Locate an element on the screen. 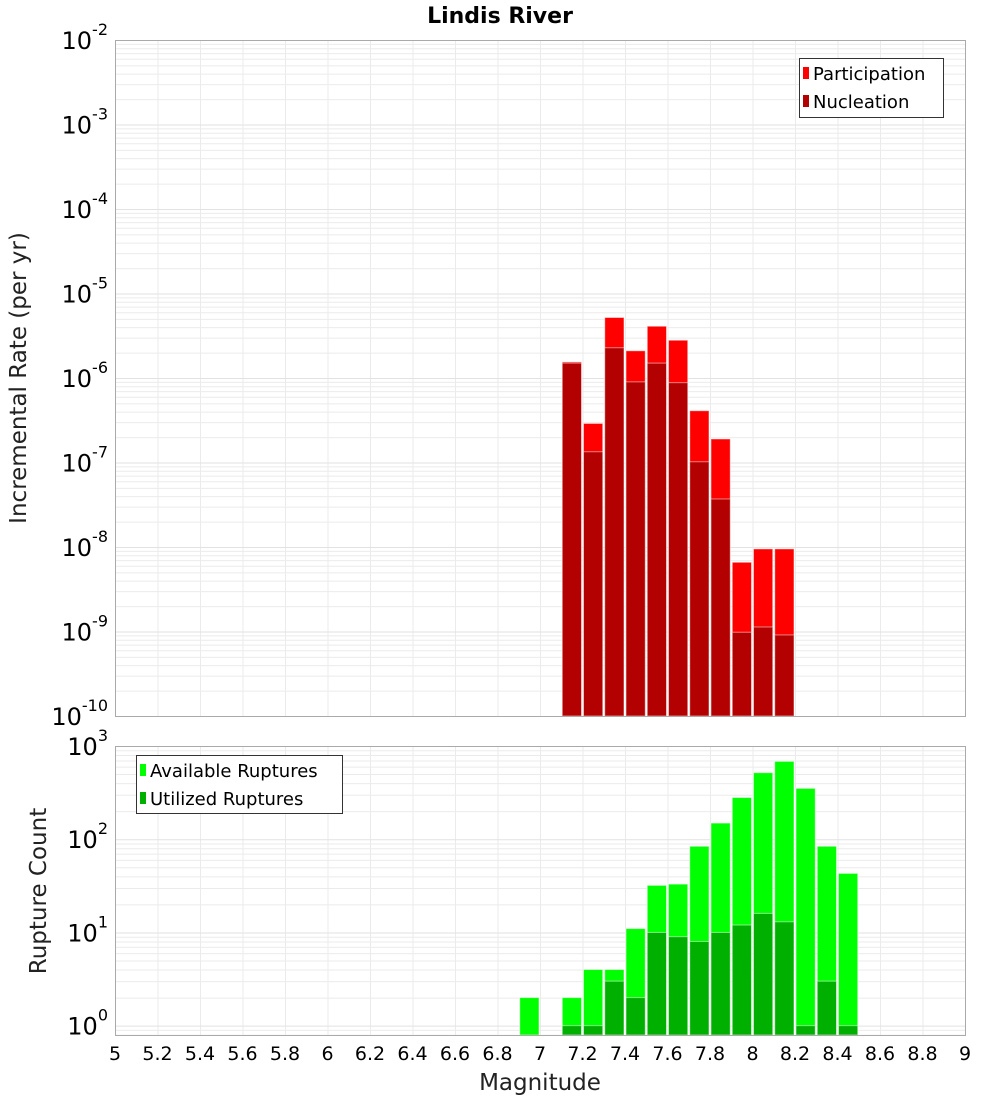 The width and height of the screenshot is (1000, 1100). legend-swatch-participation is located at coordinates (806, 73).